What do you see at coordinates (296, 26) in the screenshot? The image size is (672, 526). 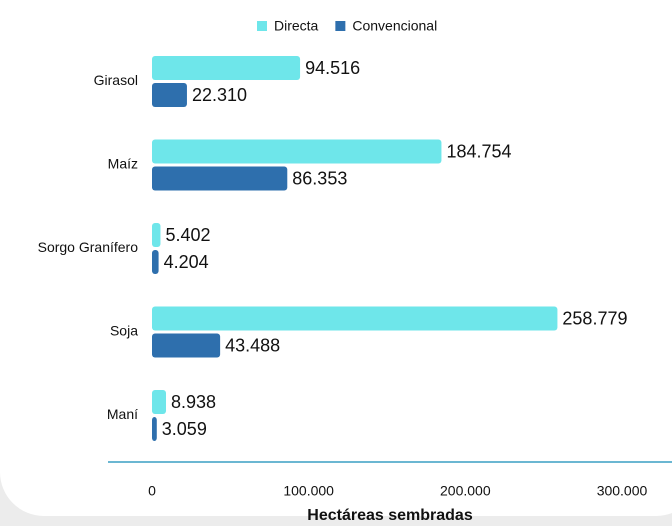 I see `legend-label: Directa` at bounding box center [296, 26].